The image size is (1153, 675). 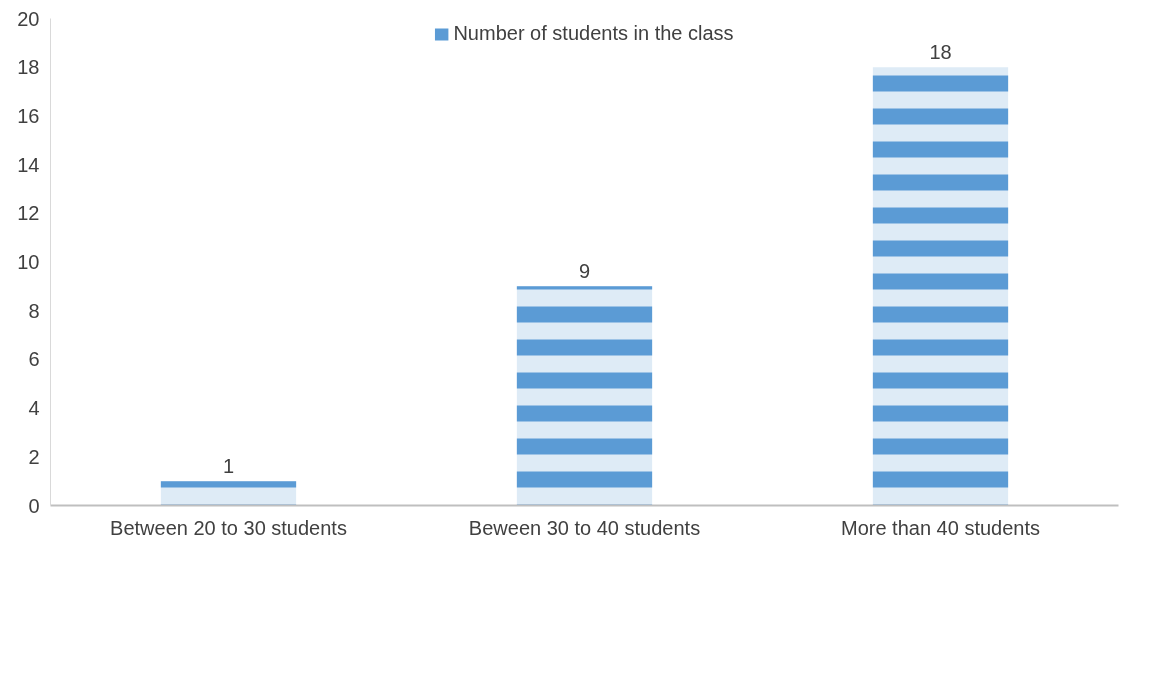 I want to click on y-tick-label: 12, so click(x=28, y=213).